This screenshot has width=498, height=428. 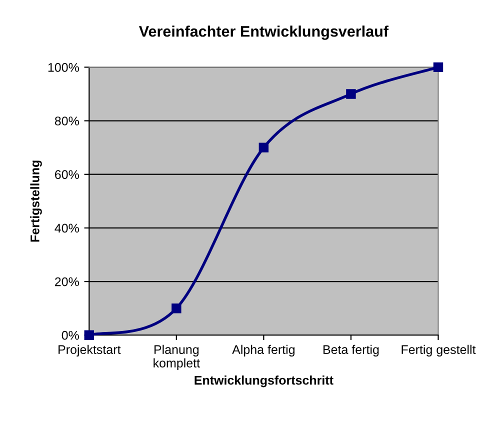 What do you see at coordinates (67, 175) in the screenshot?
I see `y-tick-label: 60%` at bounding box center [67, 175].